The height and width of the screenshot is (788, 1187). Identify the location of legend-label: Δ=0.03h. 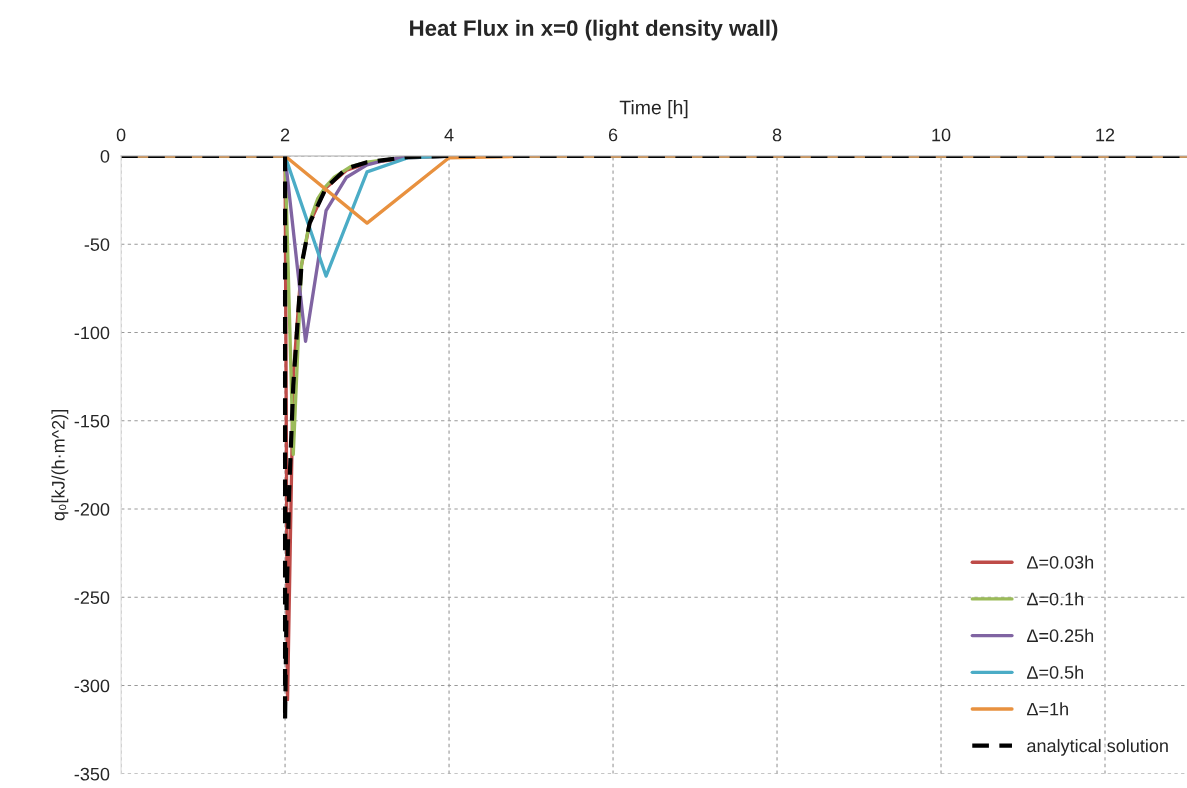
(1060, 562).